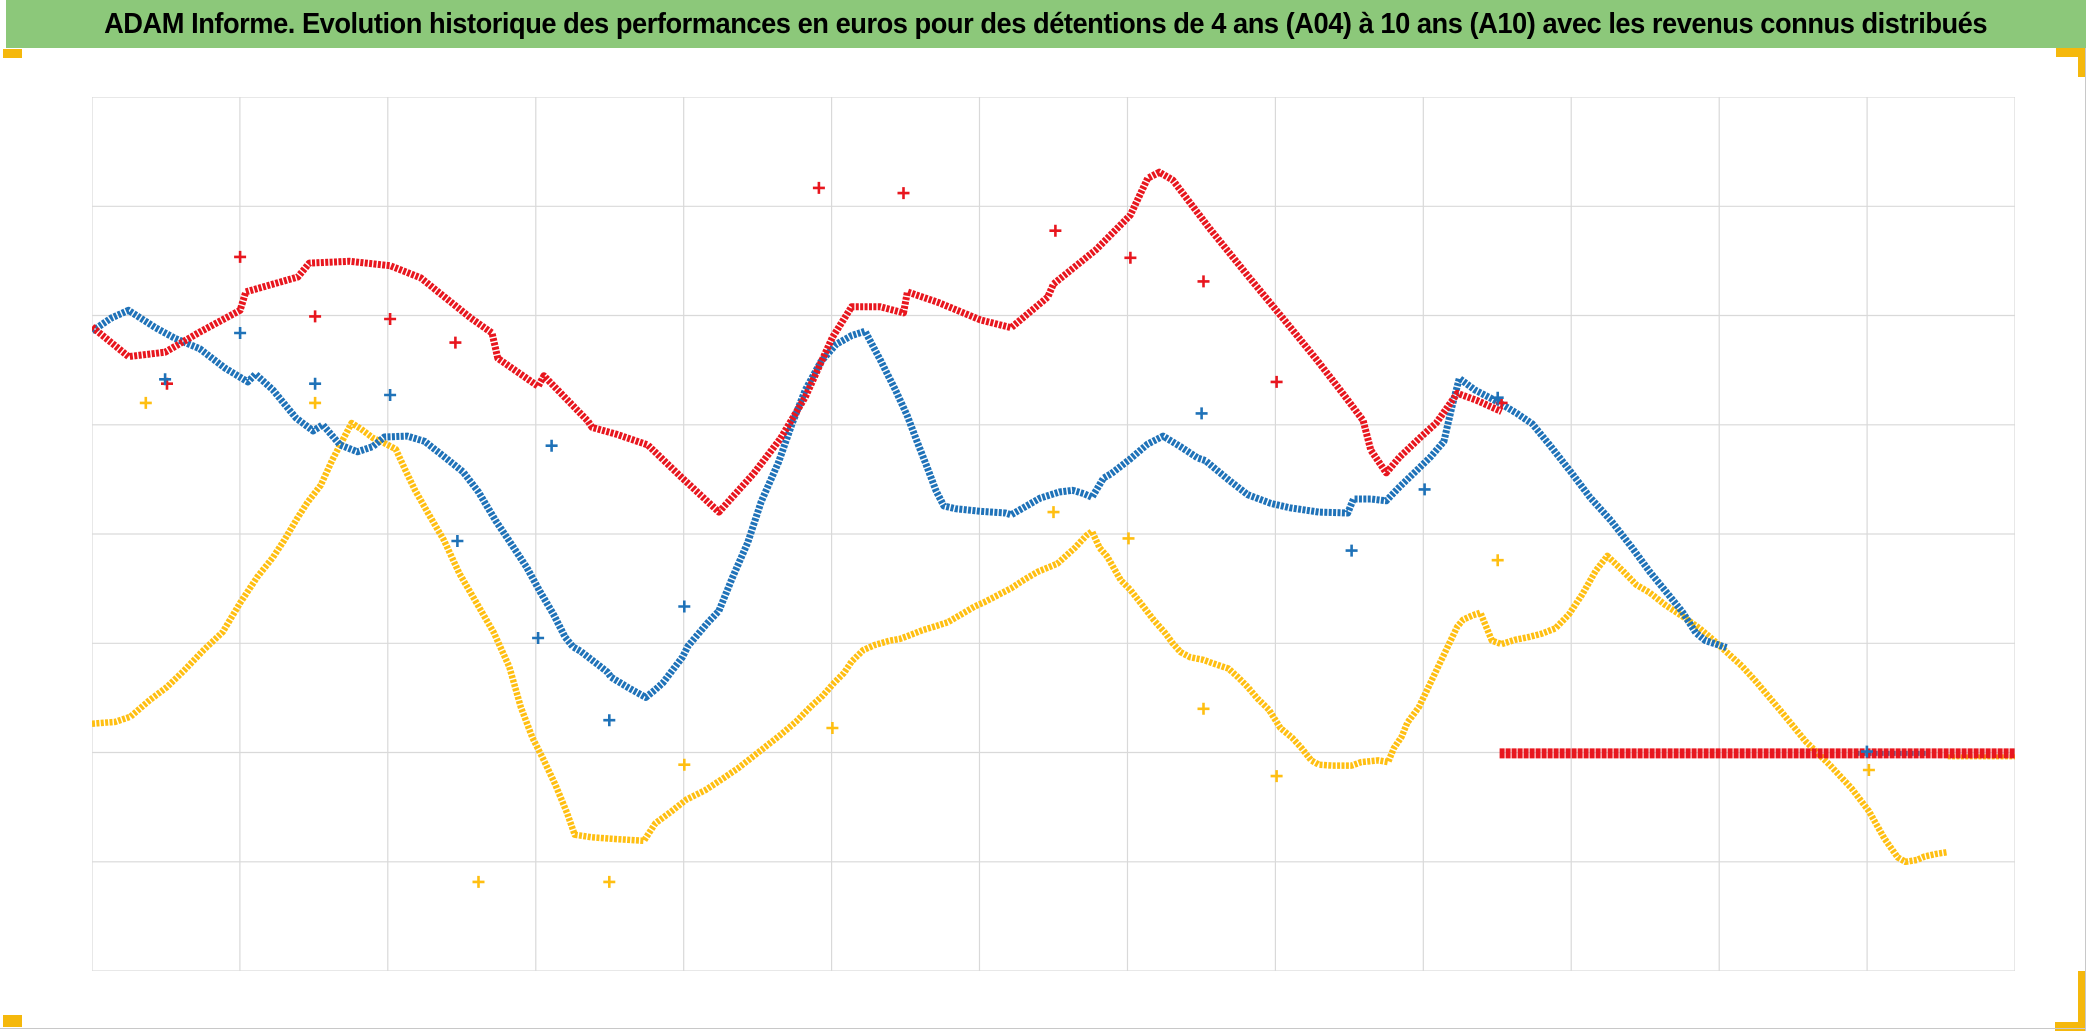 The width and height of the screenshot is (2086, 1031). I want to click on bottom-edge-line, so click(1043, 1028).